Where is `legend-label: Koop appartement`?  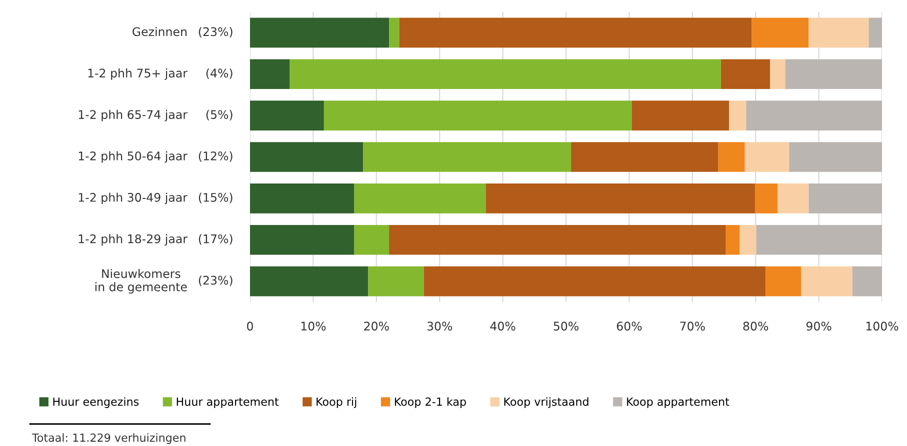 legend-label: Koop appartement is located at coordinates (678, 403).